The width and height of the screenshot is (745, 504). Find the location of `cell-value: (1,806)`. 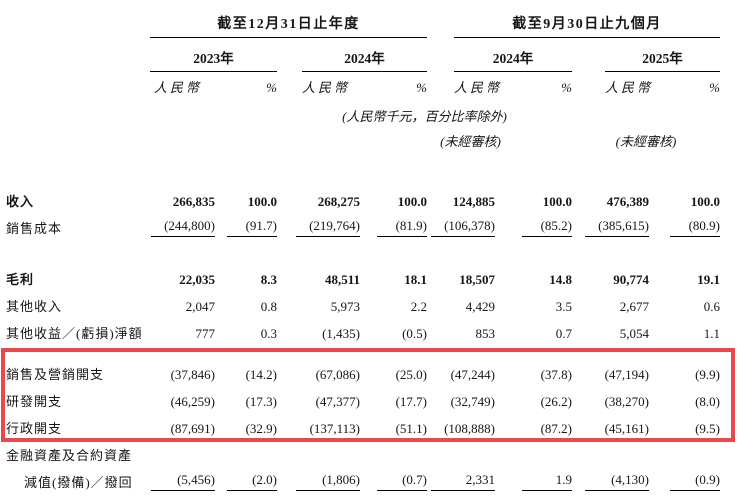

cell-value: (1,806) is located at coordinates (328, 481).